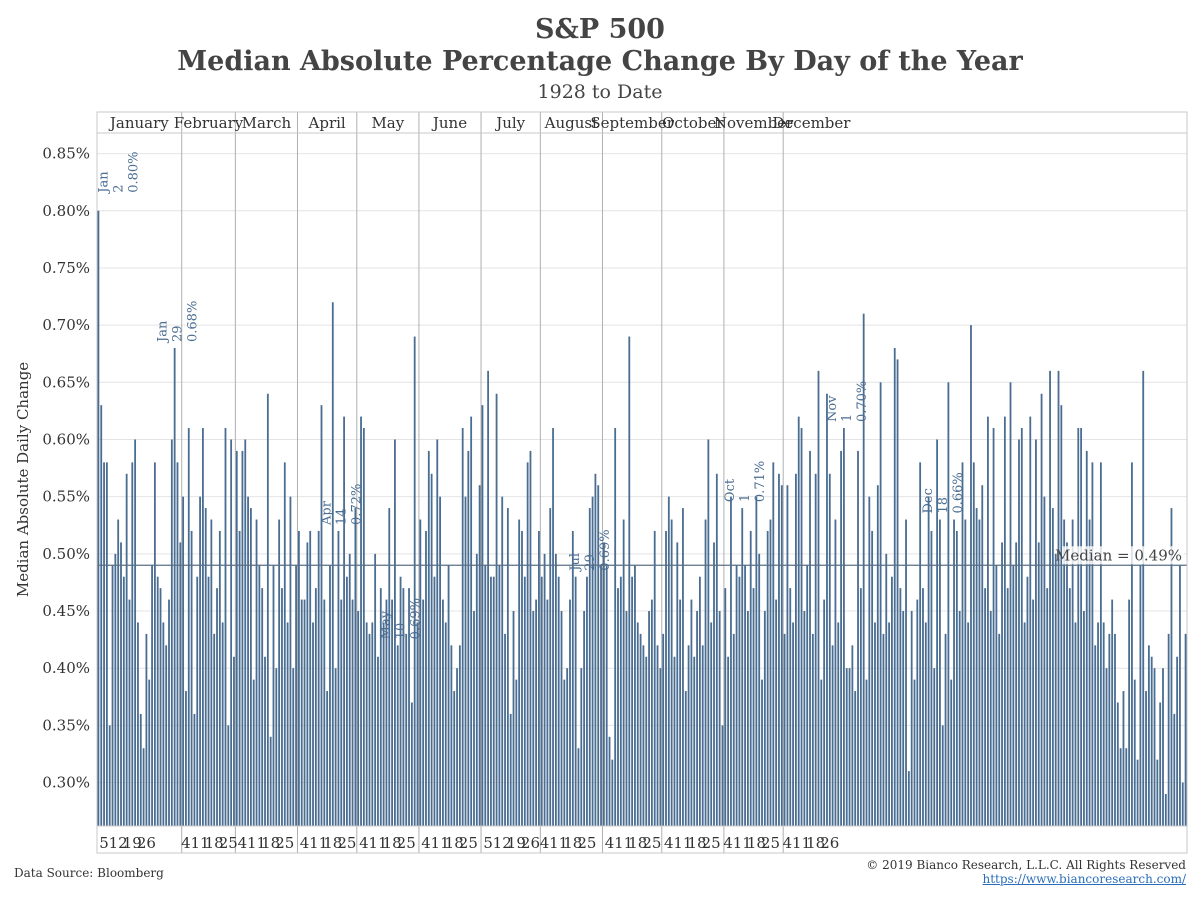 The image size is (1200, 900). Describe the element at coordinates (66, 211) in the screenshot. I see `y-tick-label: 0.80%` at that location.